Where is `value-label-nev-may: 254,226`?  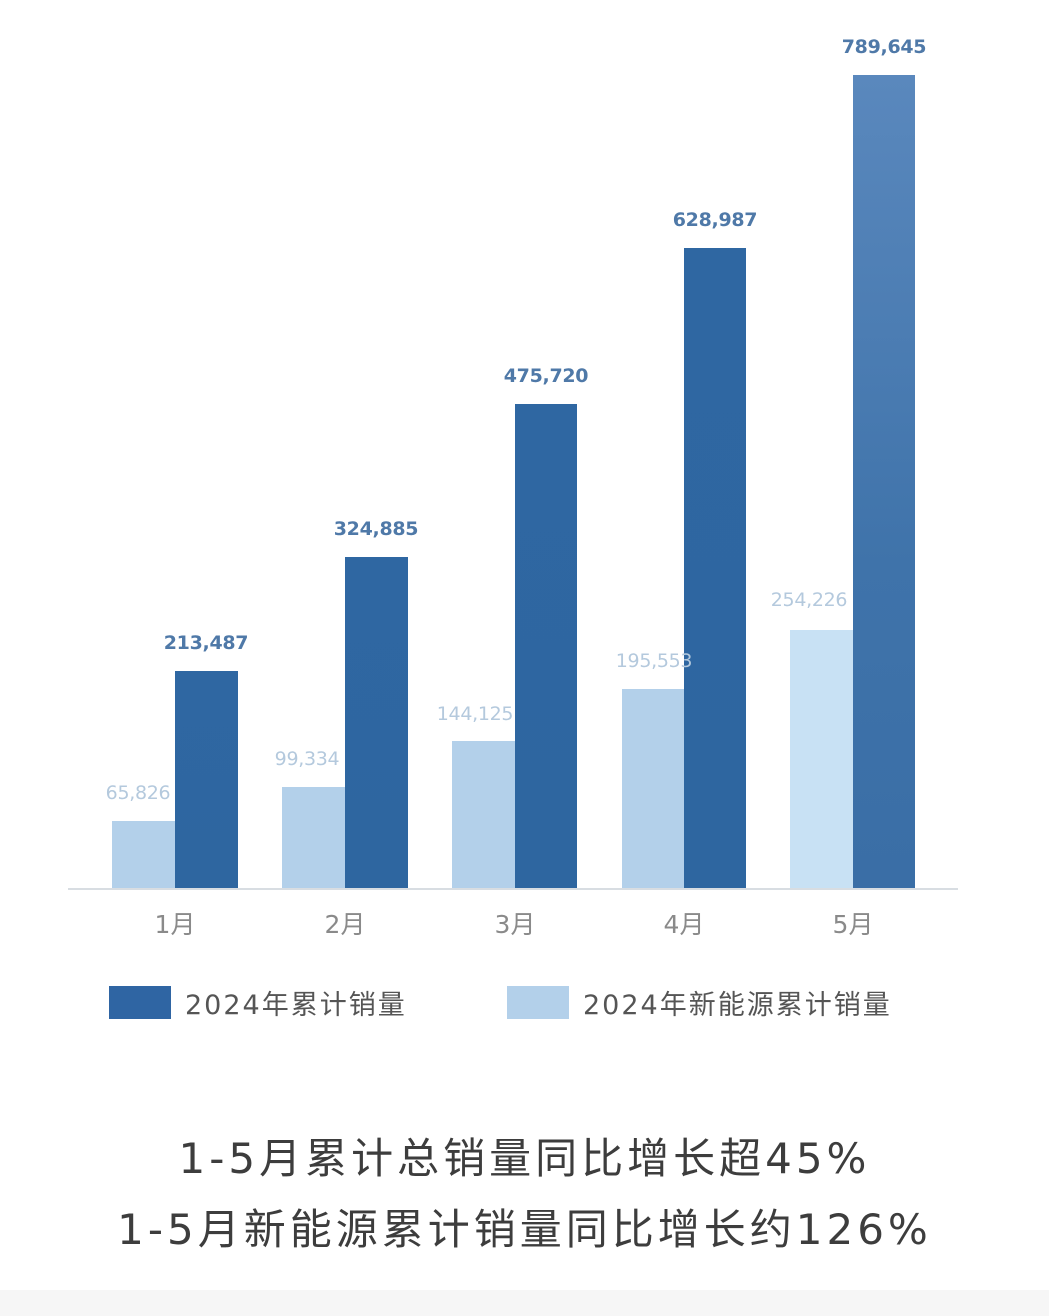
value-label-nev-may: 254,226 is located at coordinates (809, 600).